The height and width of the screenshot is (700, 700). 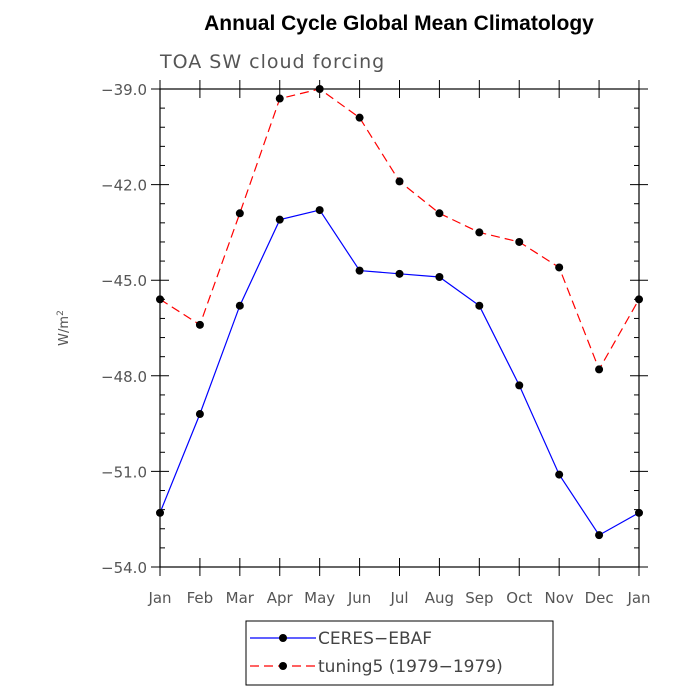 I want to click on chart-title: Annual Cycle Global Mean Climatology, so click(x=399, y=23).